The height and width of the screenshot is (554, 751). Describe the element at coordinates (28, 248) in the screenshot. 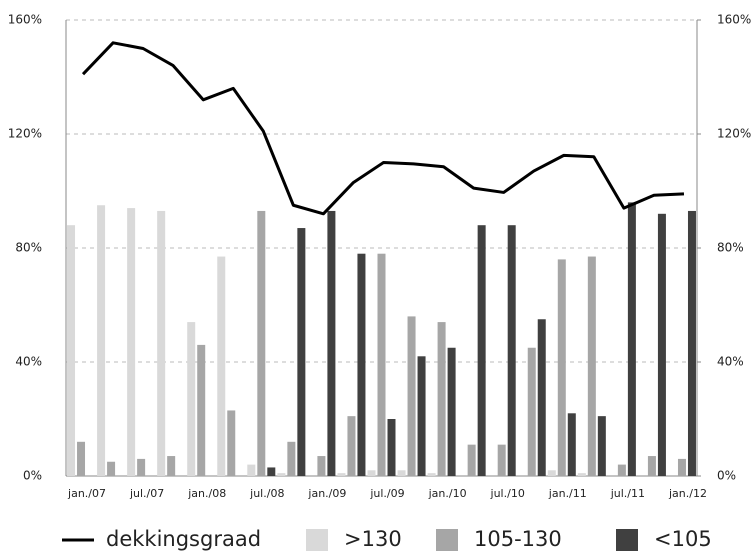

I see `y-tick-label: 80%` at that location.